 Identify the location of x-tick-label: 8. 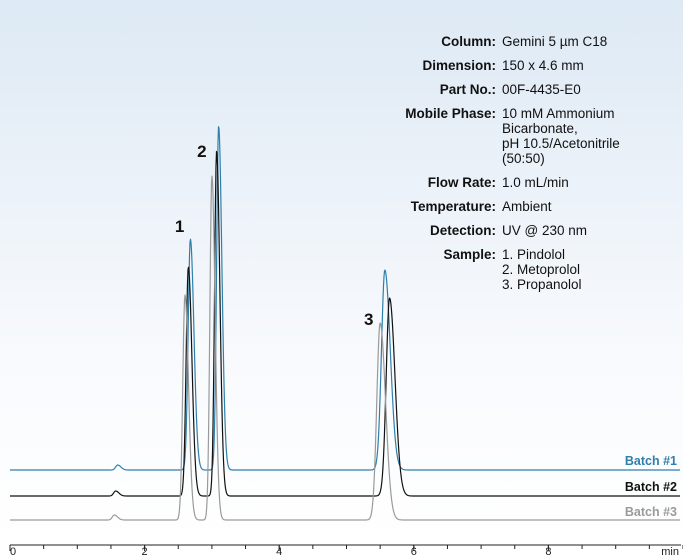
(548, 550).